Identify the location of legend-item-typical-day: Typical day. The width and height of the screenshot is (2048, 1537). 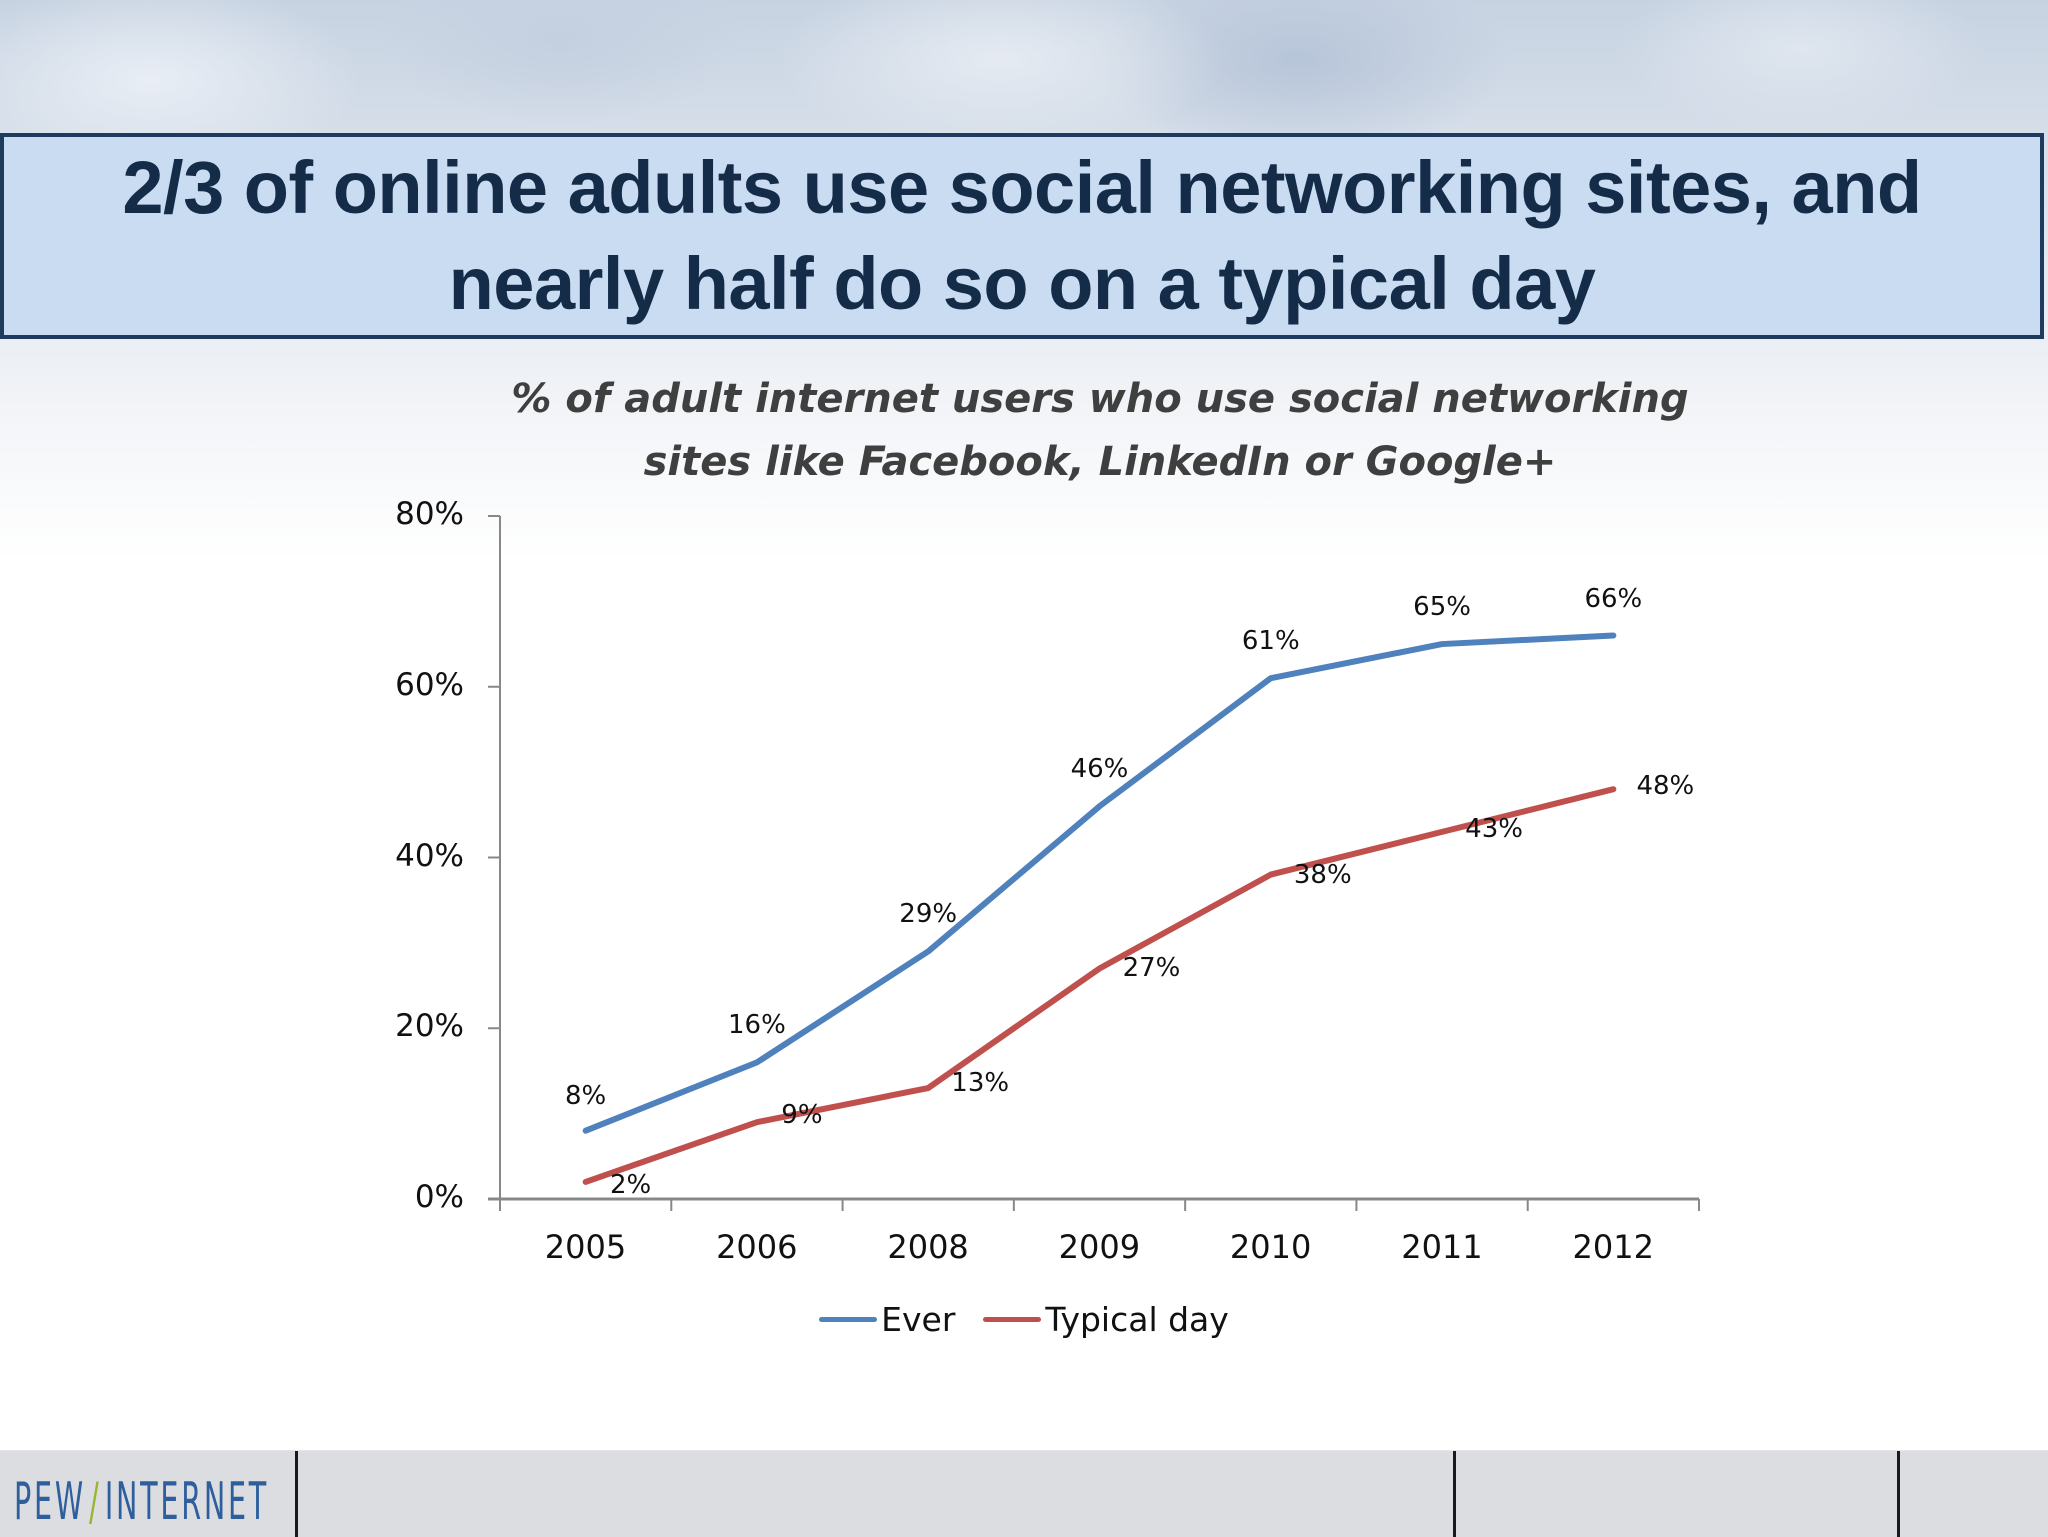
(1106, 1319).